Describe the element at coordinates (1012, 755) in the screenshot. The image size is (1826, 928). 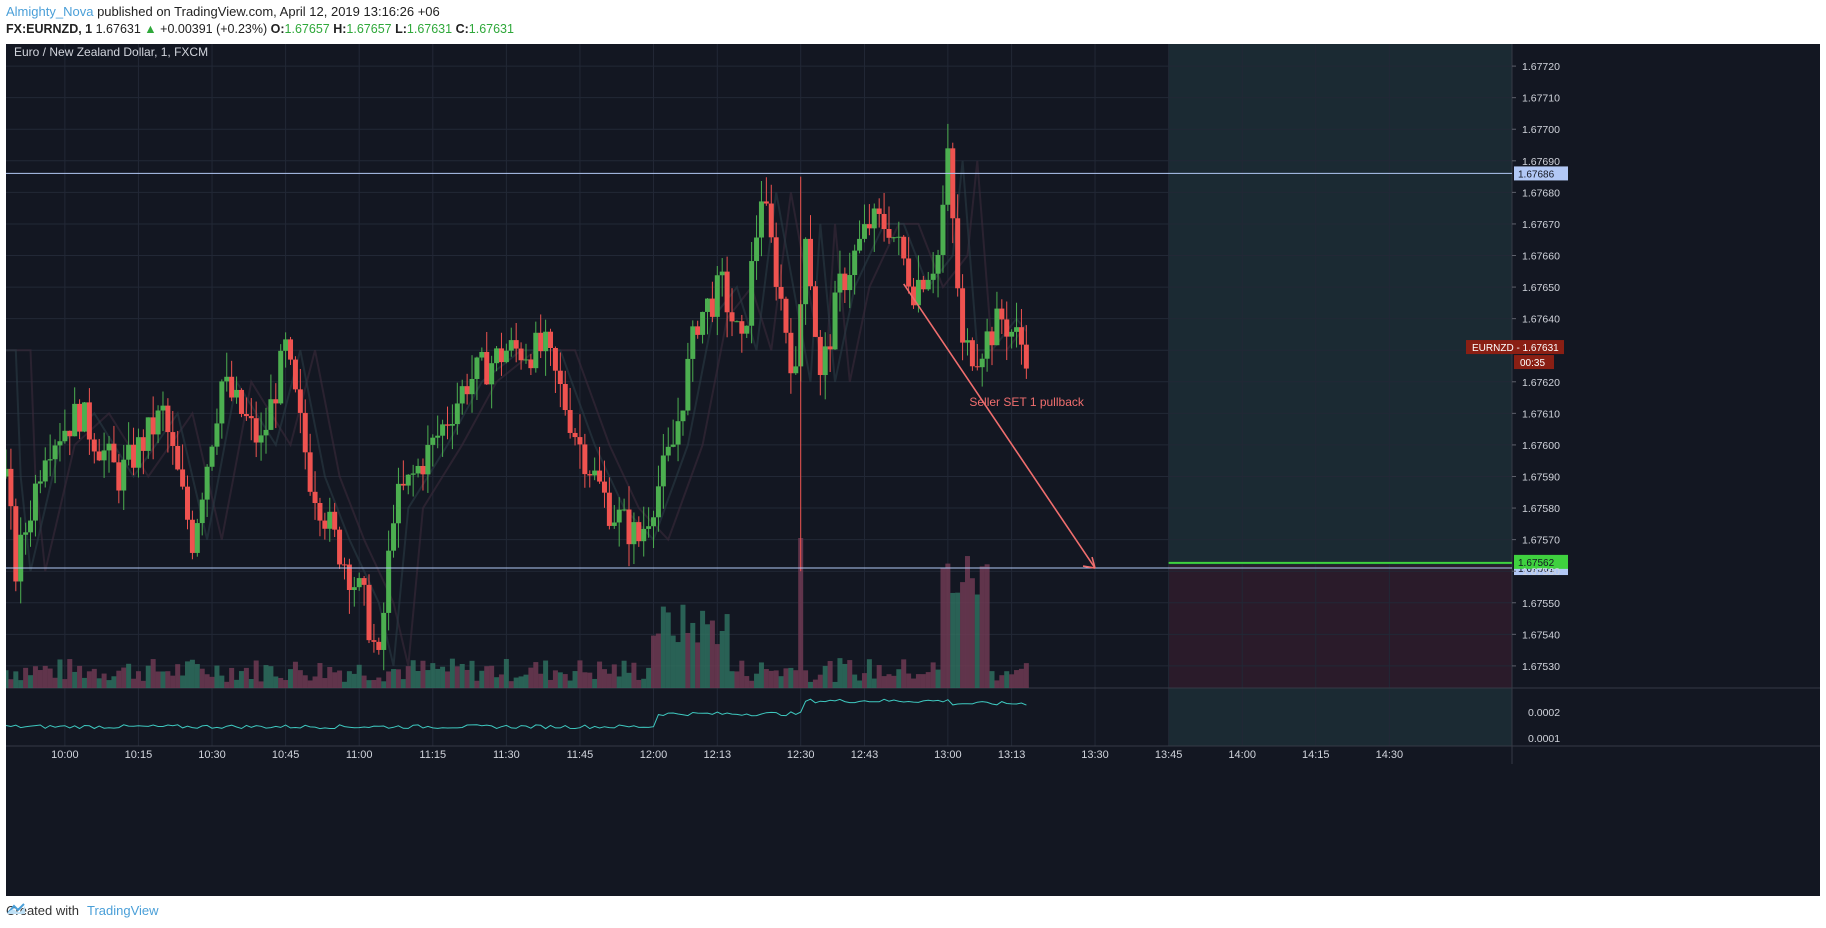
I see `x-tick-label: 13:13` at that location.